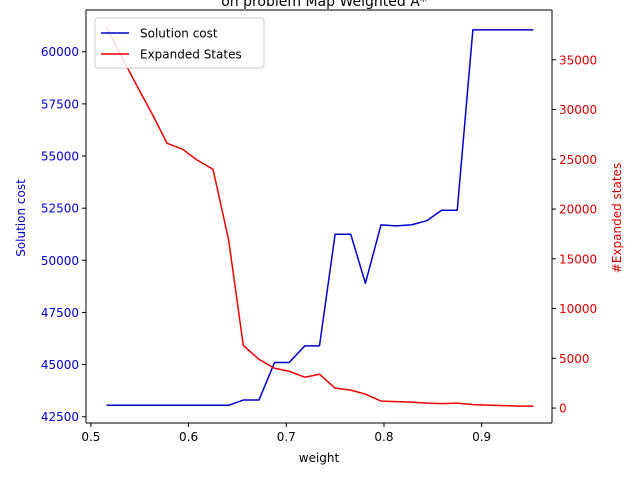  I want to click on legend-label-expanded-states: Expanded States, so click(191, 55).